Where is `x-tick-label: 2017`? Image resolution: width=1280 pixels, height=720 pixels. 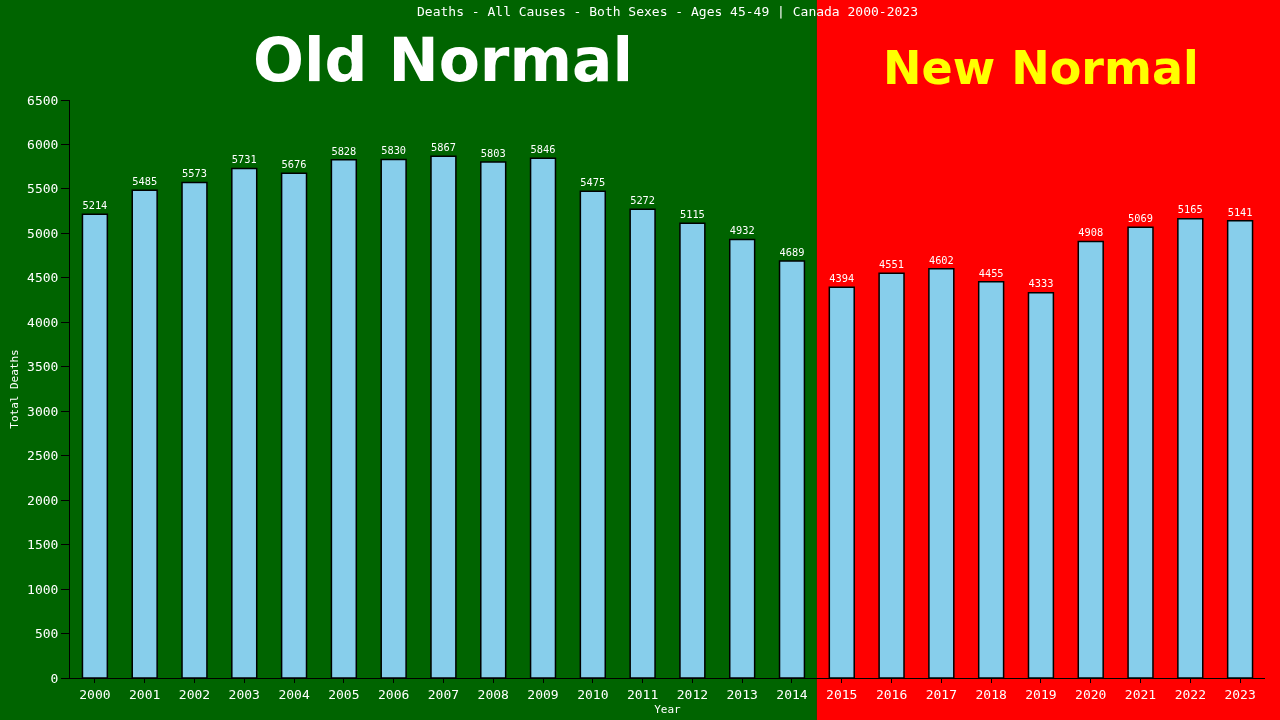
x-tick-label: 2017 is located at coordinates (941, 694).